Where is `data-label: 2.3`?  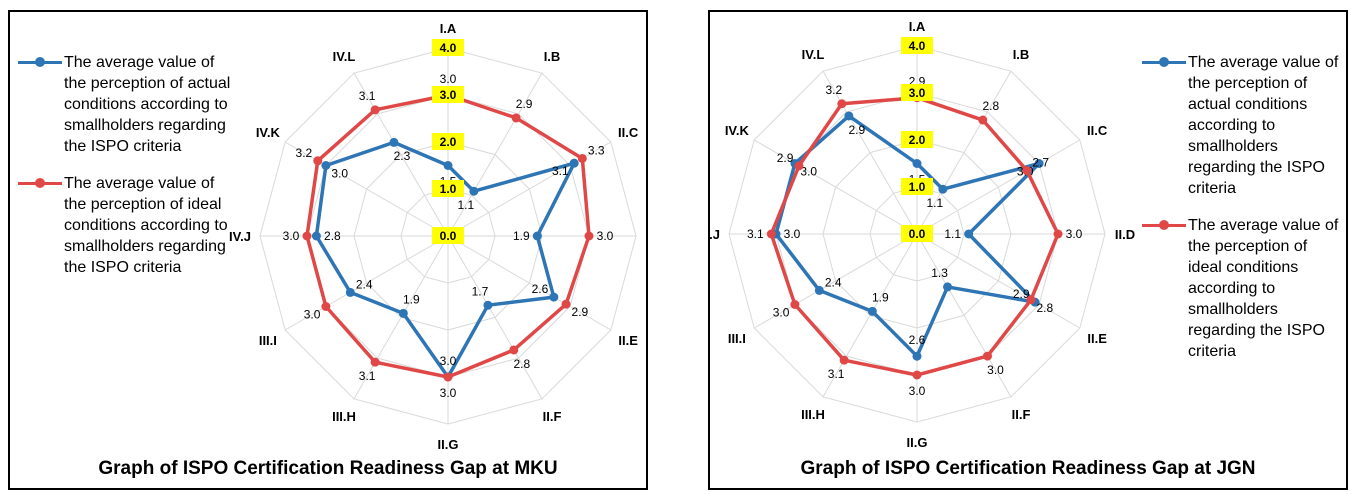 data-label: 2.3 is located at coordinates (402, 156).